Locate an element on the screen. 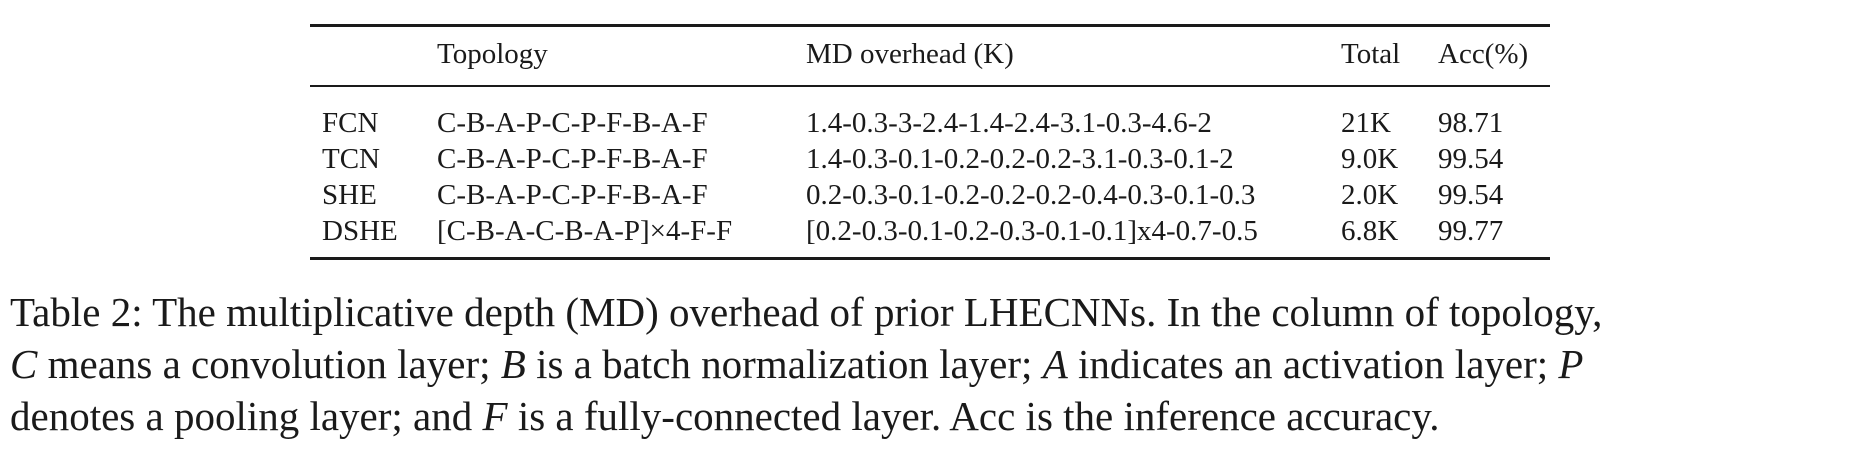  caption-var-p: P is located at coordinates (1571, 364).